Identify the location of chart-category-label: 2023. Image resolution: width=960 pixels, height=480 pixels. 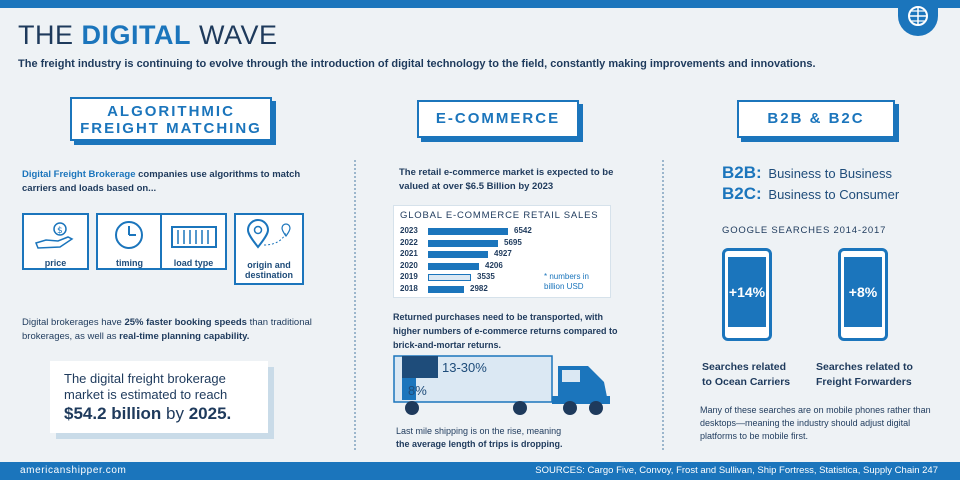
(409, 230).